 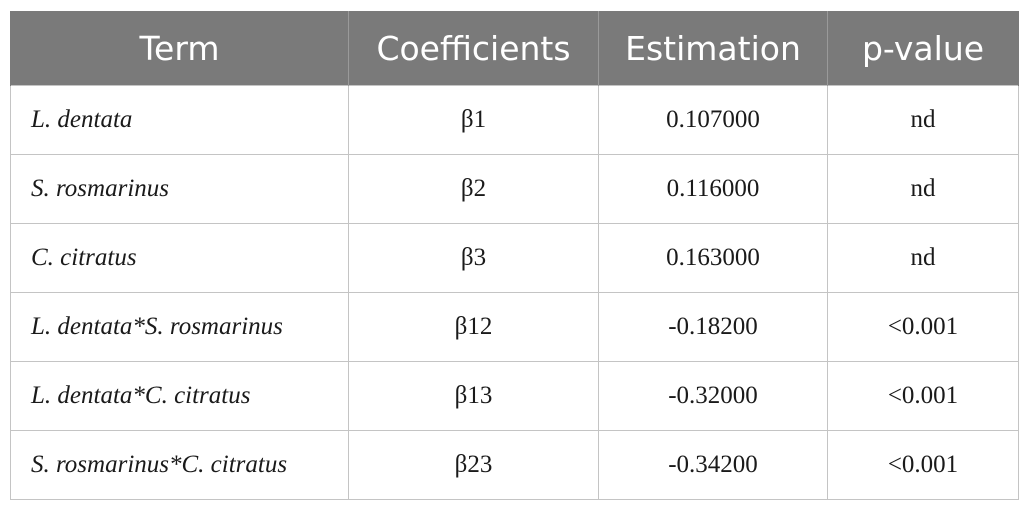 I want to click on term-cell: S. rosmarinus, so click(x=179, y=189).